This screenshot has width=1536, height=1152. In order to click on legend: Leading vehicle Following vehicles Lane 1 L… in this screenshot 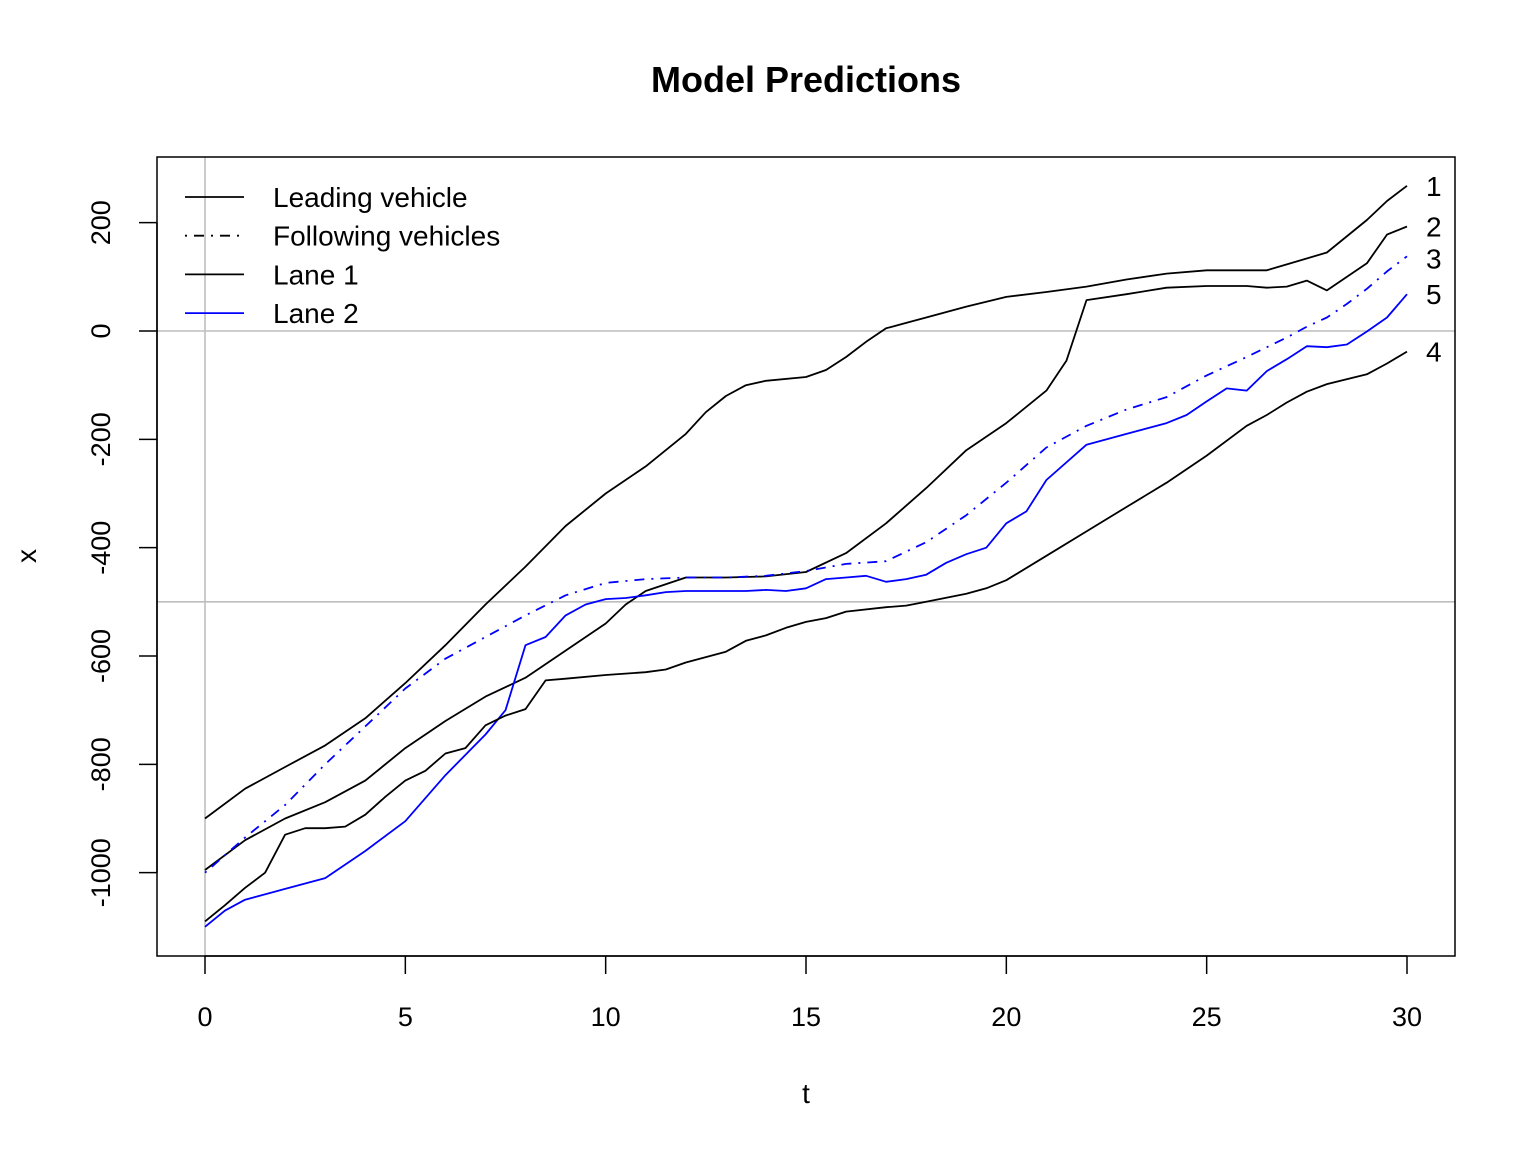, I will do `click(342, 255)`.